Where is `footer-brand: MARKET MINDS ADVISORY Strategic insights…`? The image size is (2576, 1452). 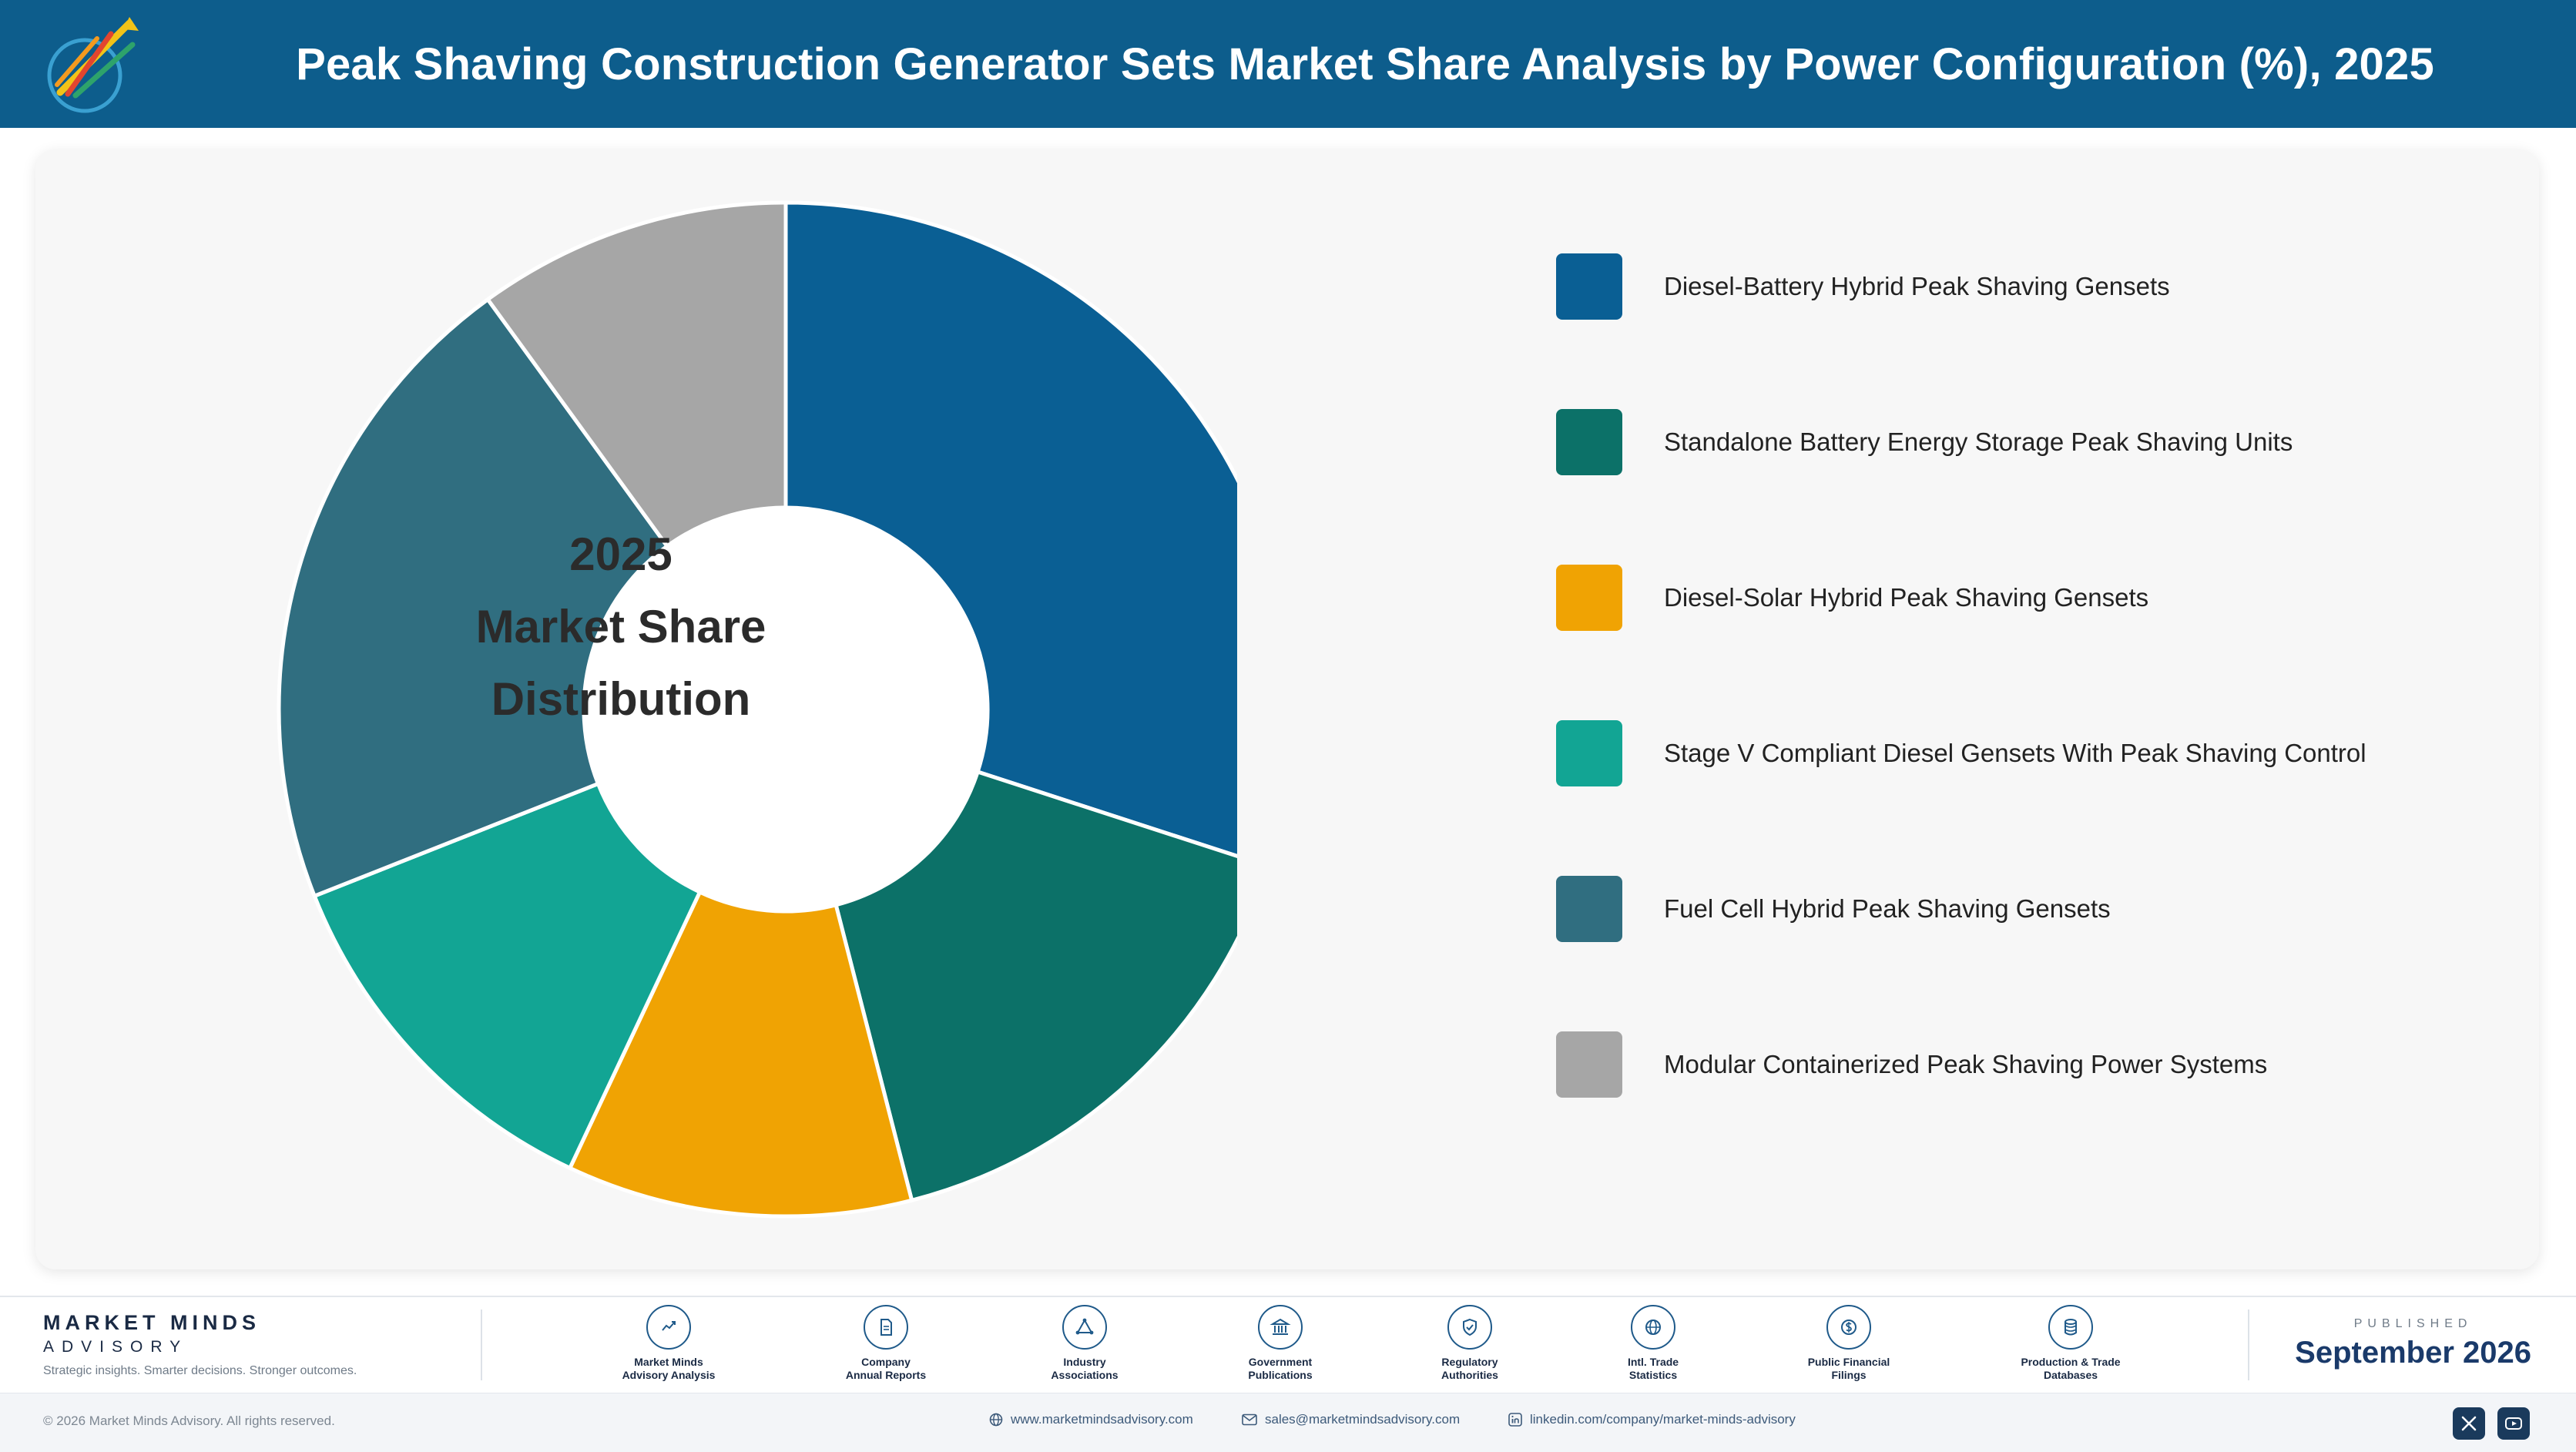
footer-brand: MARKET MINDS ADVISORY Strategic insights… is located at coordinates (200, 1344).